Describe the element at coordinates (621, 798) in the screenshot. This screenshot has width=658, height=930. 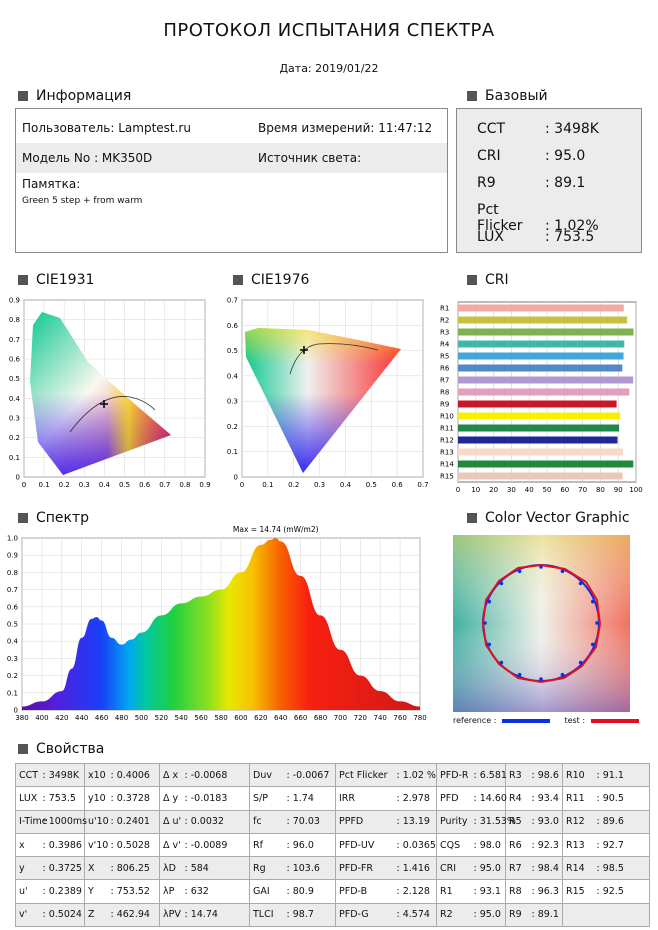
I see `prop-value: : 90.5` at that location.